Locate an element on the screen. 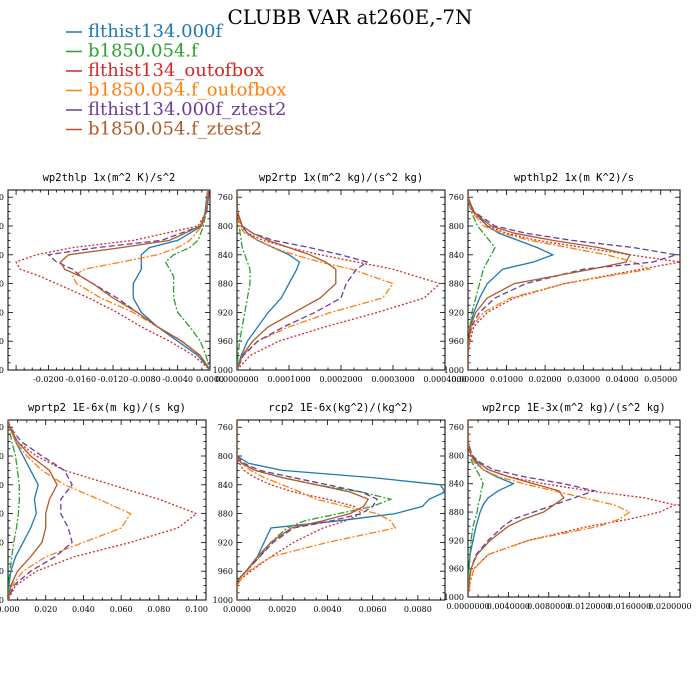 The height and width of the screenshot is (700, 700). panel-title: rcp2 1E-6x(kg^2)/(kg^2) is located at coordinates (340, 408).